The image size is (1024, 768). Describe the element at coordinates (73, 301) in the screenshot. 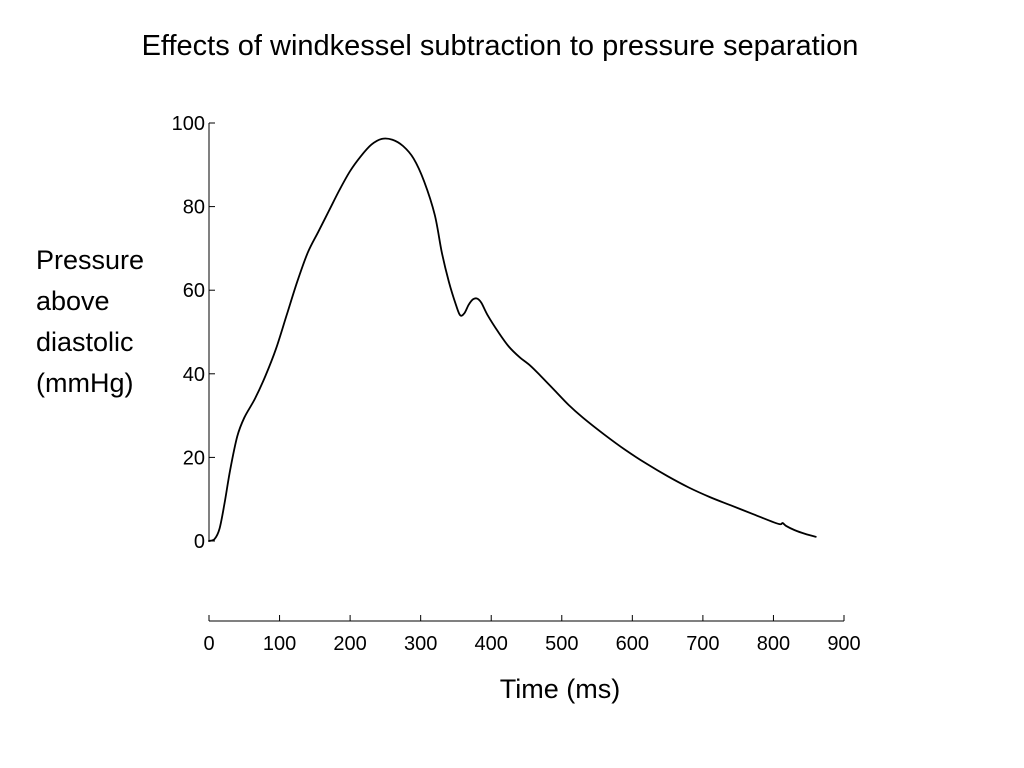

I see `y-axis-label-line: above` at that location.